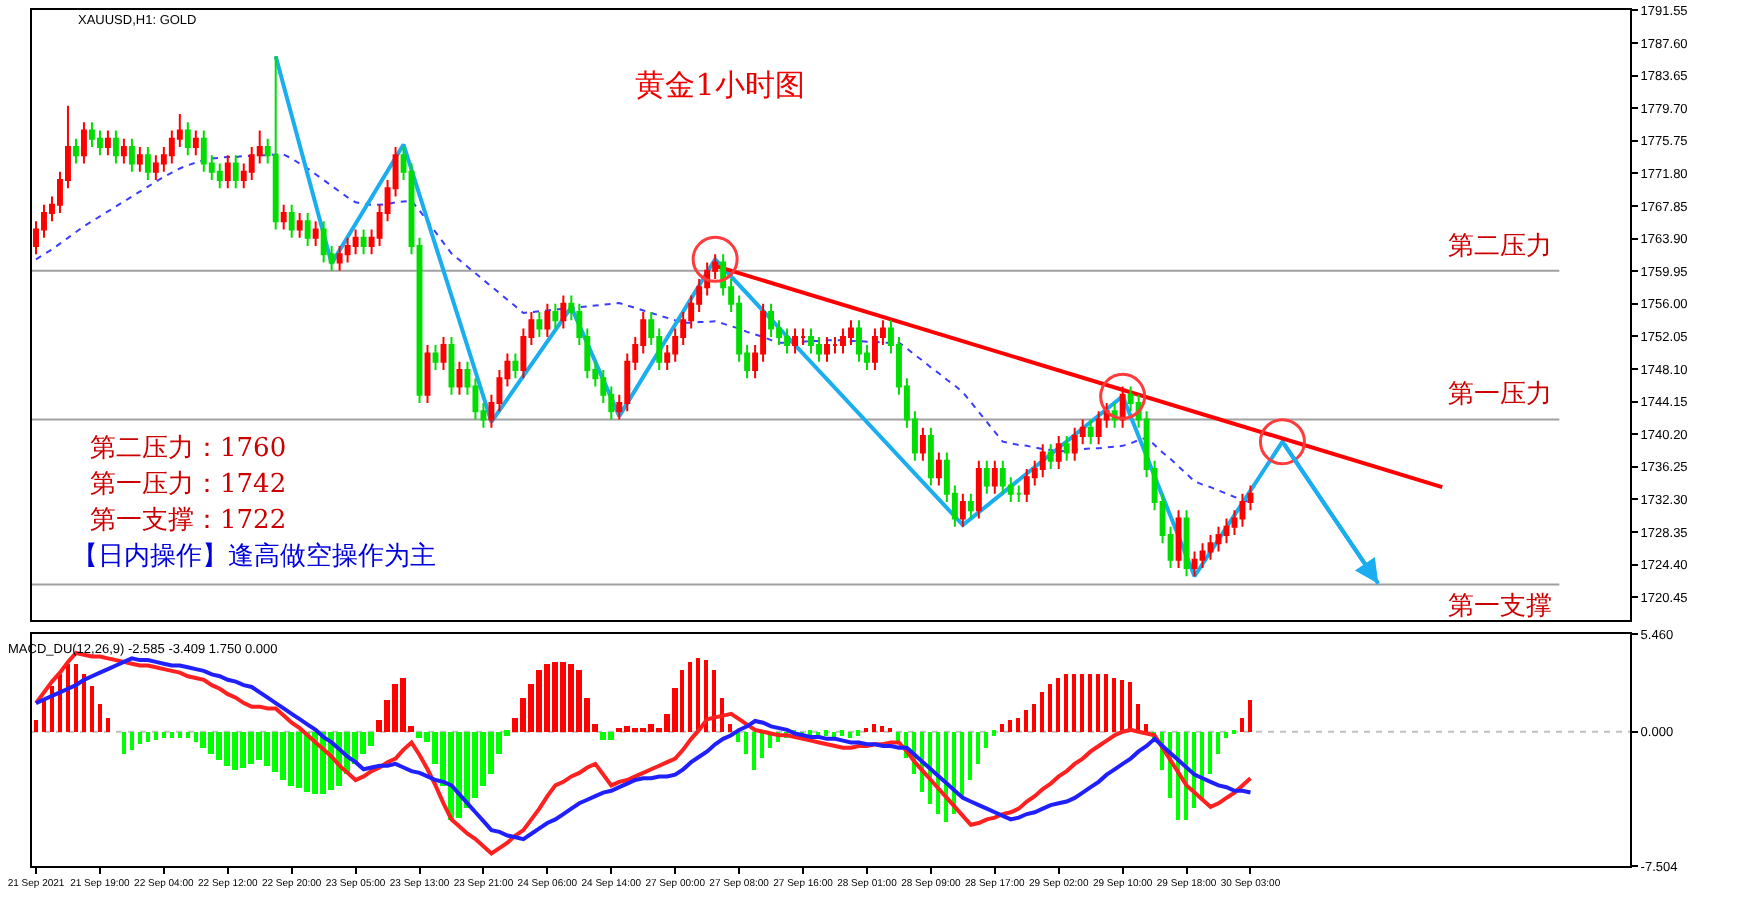 This screenshot has height=898, width=1740. I want to click on annotation: 【日内操作】逢高做空操作为主, so click(254, 556).